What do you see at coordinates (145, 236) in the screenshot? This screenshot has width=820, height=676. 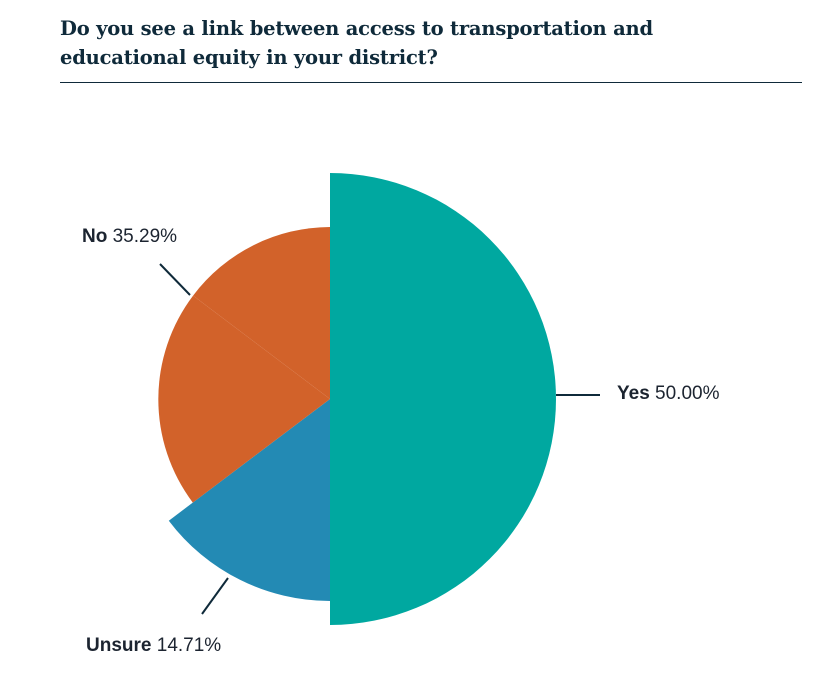 I see `label-no-value: 35.29%` at bounding box center [145, 236].